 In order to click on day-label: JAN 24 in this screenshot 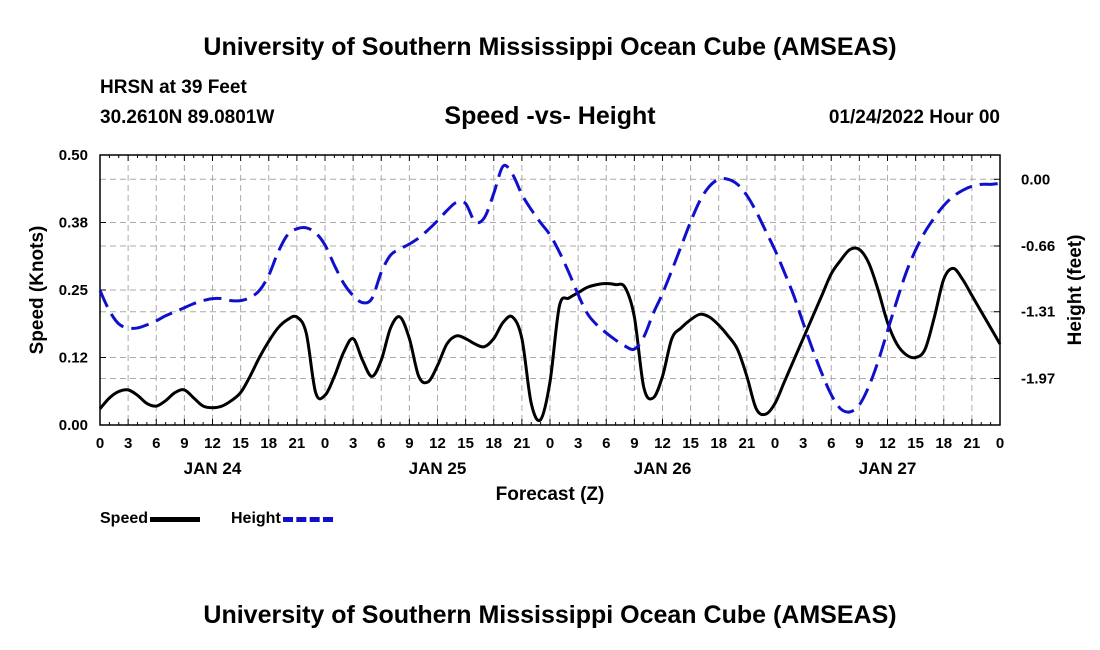, I will do `click(213, 468)`.